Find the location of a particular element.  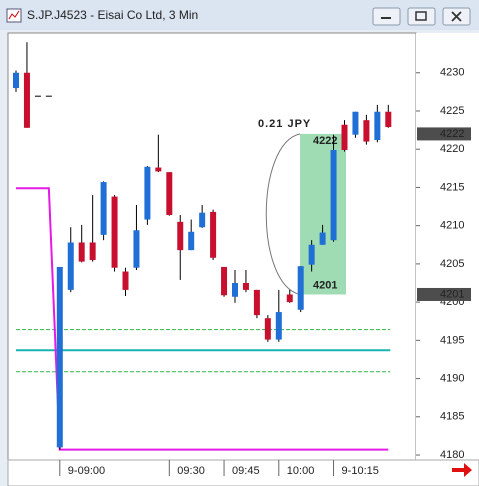

y-tick-label: 4210 is located at coordinates (452, 226).